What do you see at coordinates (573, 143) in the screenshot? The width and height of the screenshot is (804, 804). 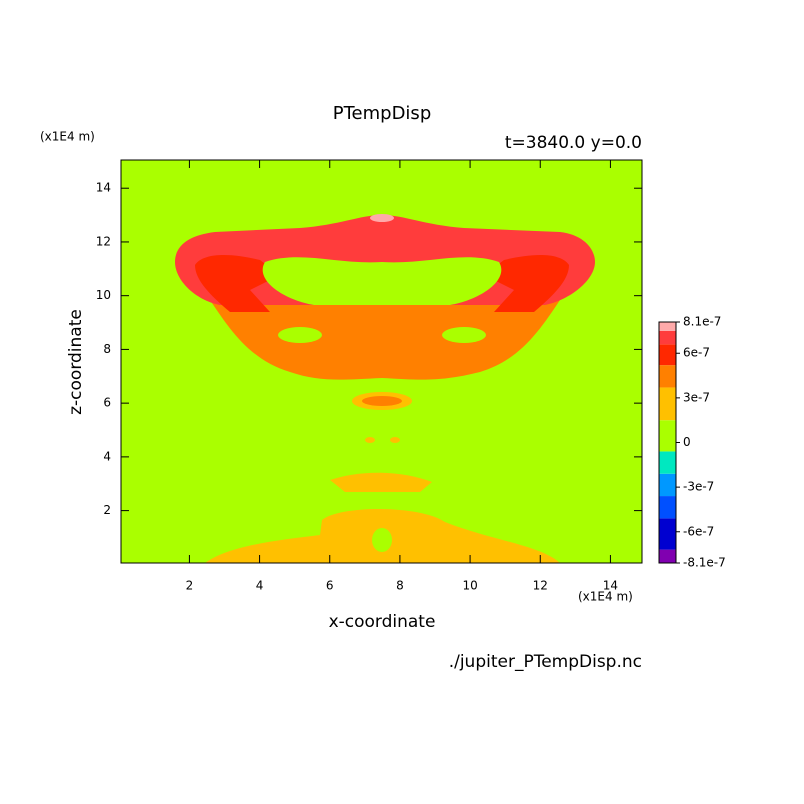 I see `chart-subtitle: t=3840.0 y=0.0` at bounding box center [573, 143].